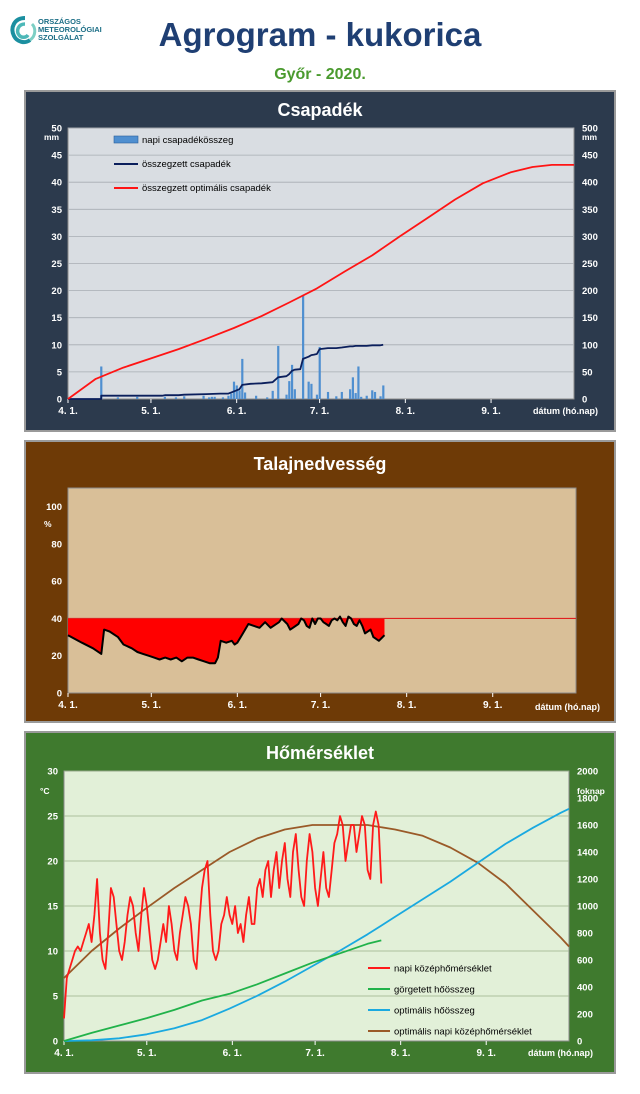 Image resolution: width=640 pixels, height=1094 pixels. What do you see at coordinates (222, 990) in the screenshot?
I see `rolling-heat-sum-line` at bounding box center [222, 990].